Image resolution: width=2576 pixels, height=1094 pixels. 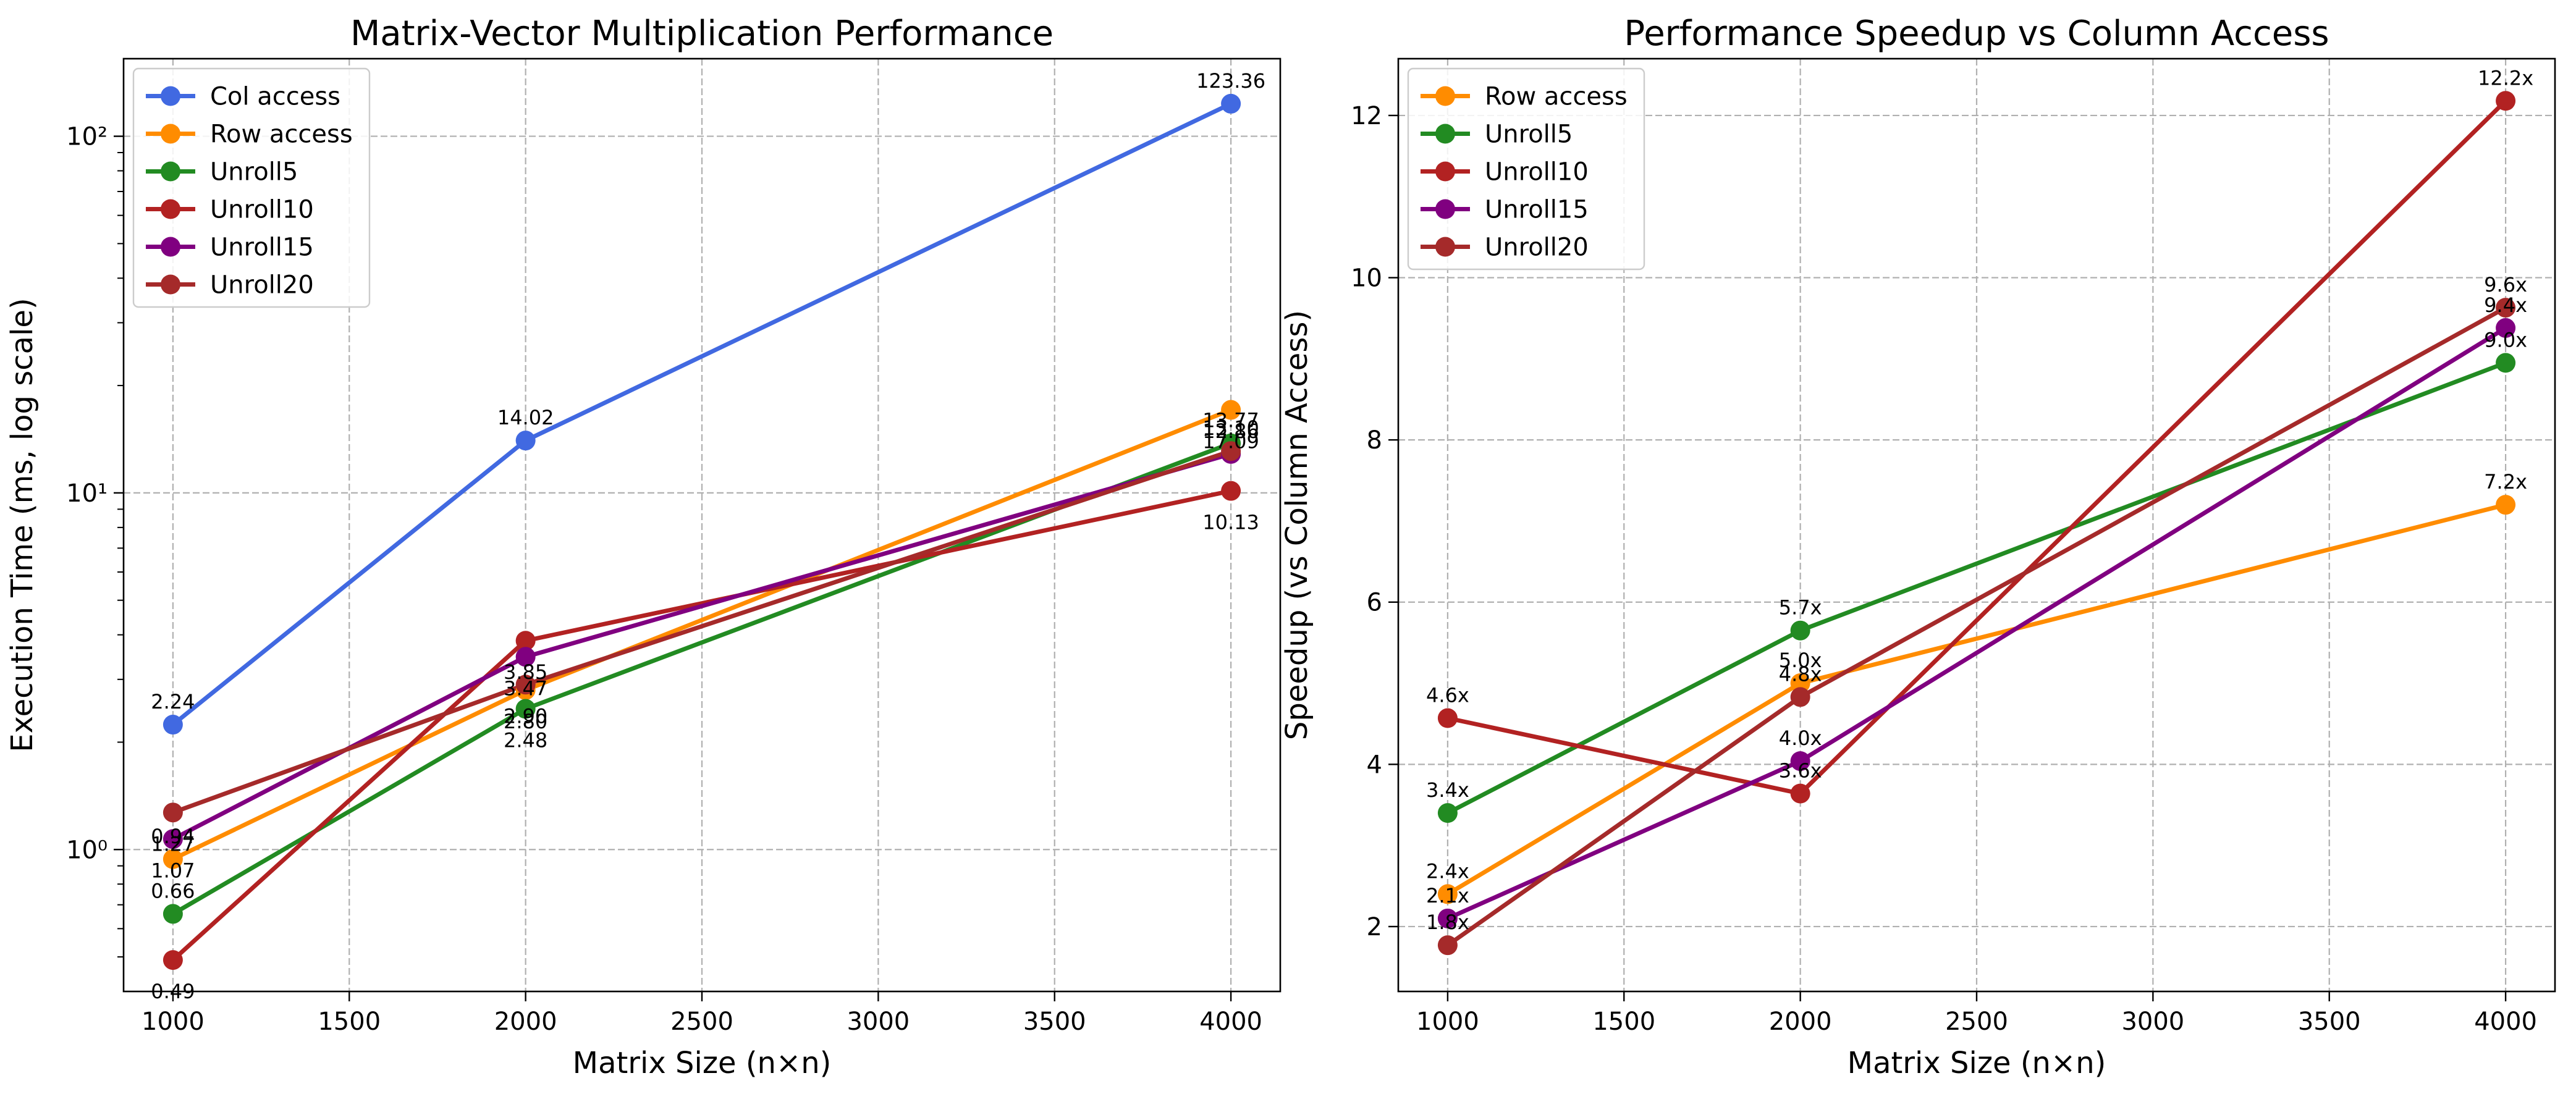 What do you see at coordinates (1230, 81) in the screenshot?
I see `data-label: 123.36` at bounding box center [1230, 81].